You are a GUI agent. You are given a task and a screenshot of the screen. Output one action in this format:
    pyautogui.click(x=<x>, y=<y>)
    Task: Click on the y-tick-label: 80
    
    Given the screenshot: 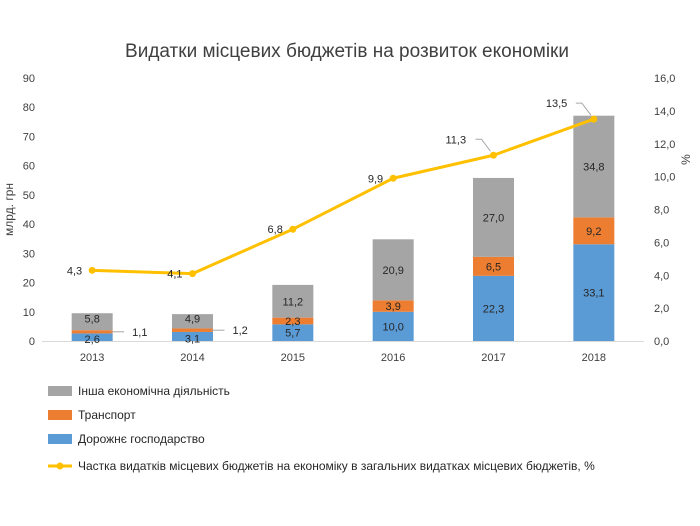 What is the action you would take?
    pyautogui.click(x=29, y=108)
    